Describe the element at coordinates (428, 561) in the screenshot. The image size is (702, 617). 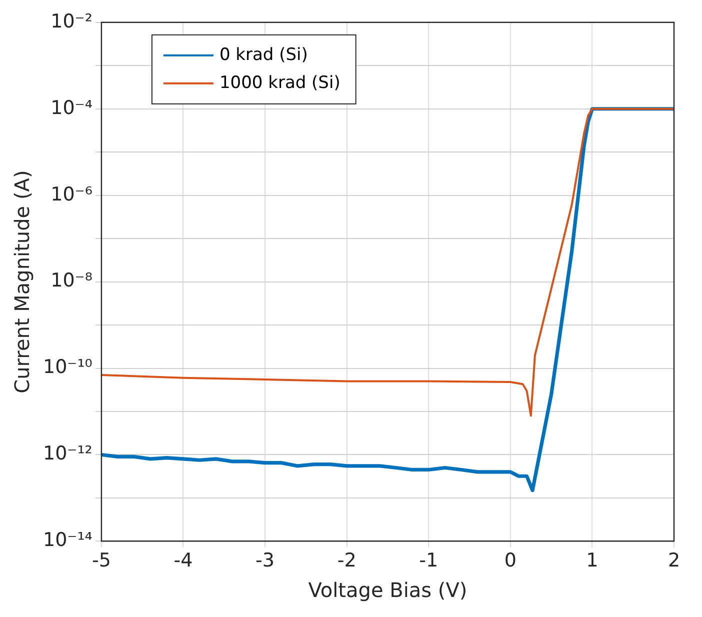
I see `x-tick-label: -1` at that location.